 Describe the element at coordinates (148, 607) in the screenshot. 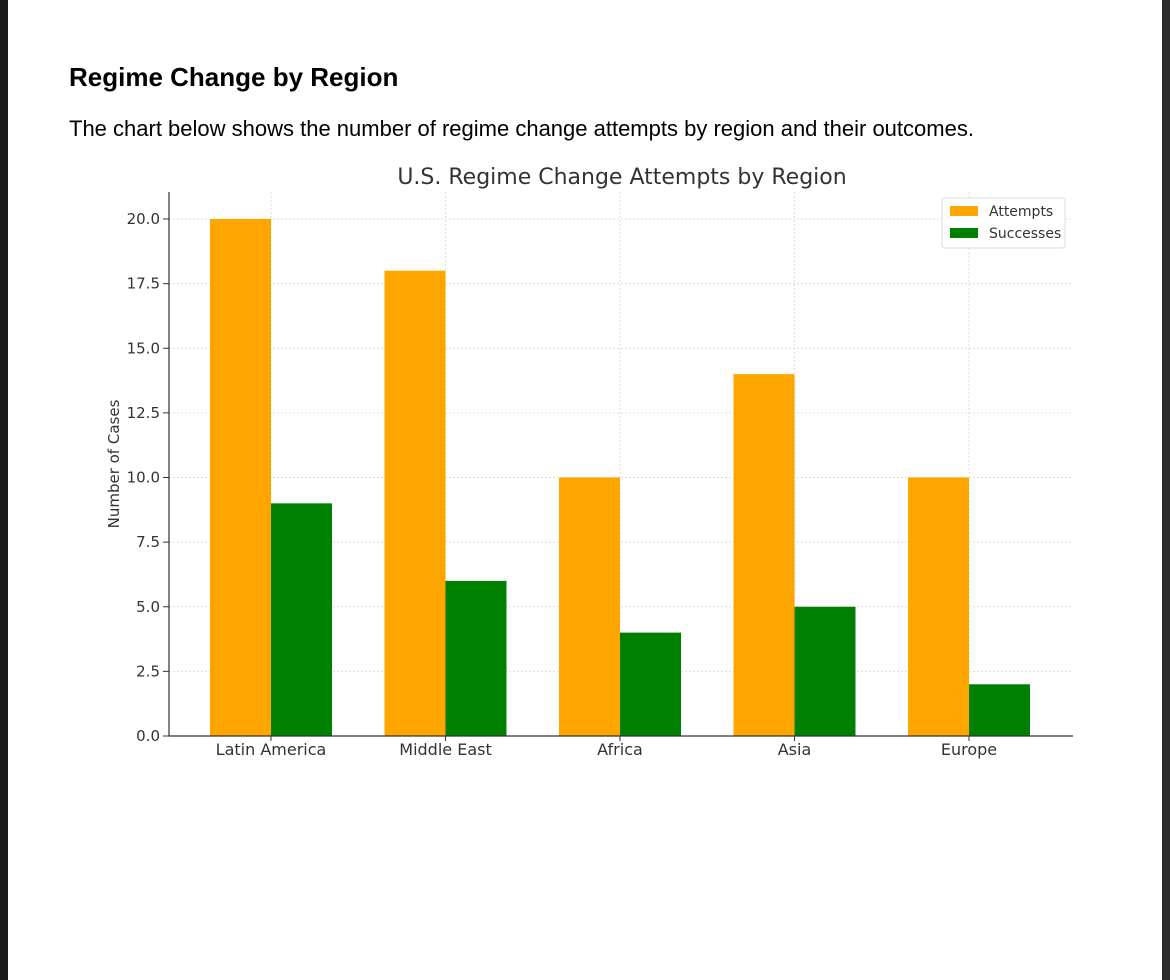

I see `y-tick-label: 5.0` at that location.